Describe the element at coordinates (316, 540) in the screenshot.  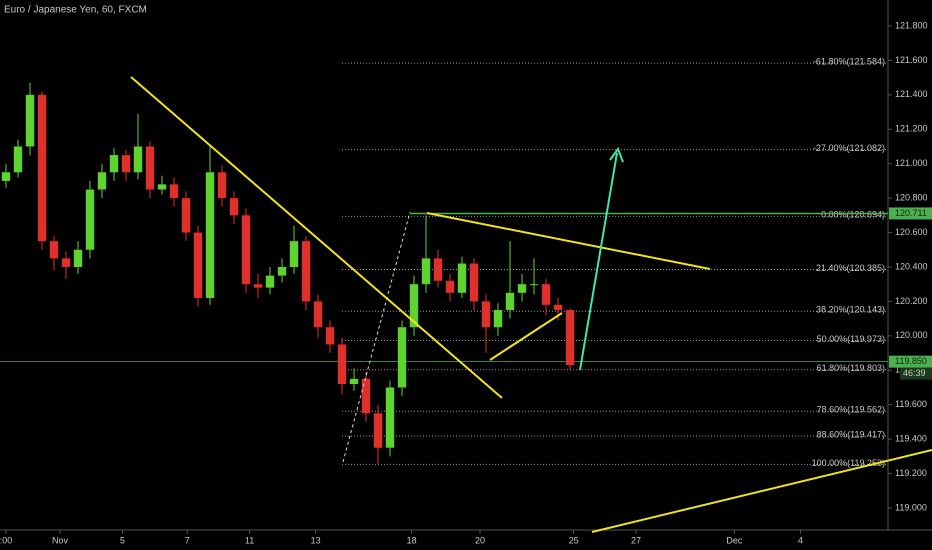
I see `x-tick-label: 13` at that location.